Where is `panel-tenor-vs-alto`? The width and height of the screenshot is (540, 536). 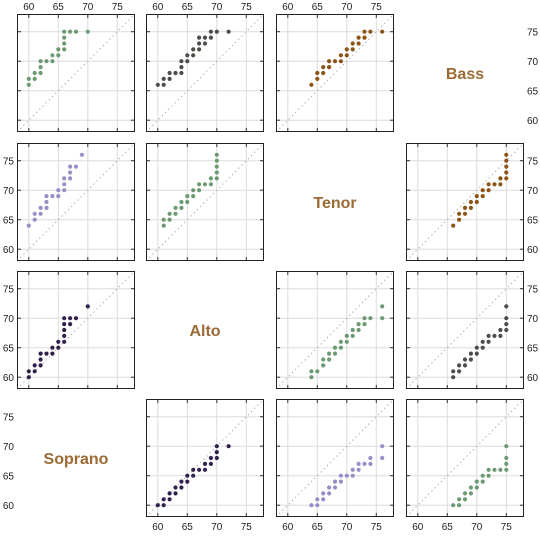
panel-tenor-vs-alto is located at coordinates (205, 202).